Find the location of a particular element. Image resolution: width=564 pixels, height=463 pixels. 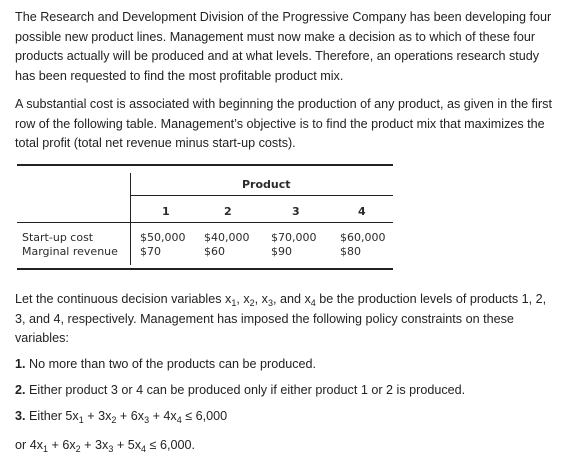

column-header-3: 3 is located at coordinates (296, 211).